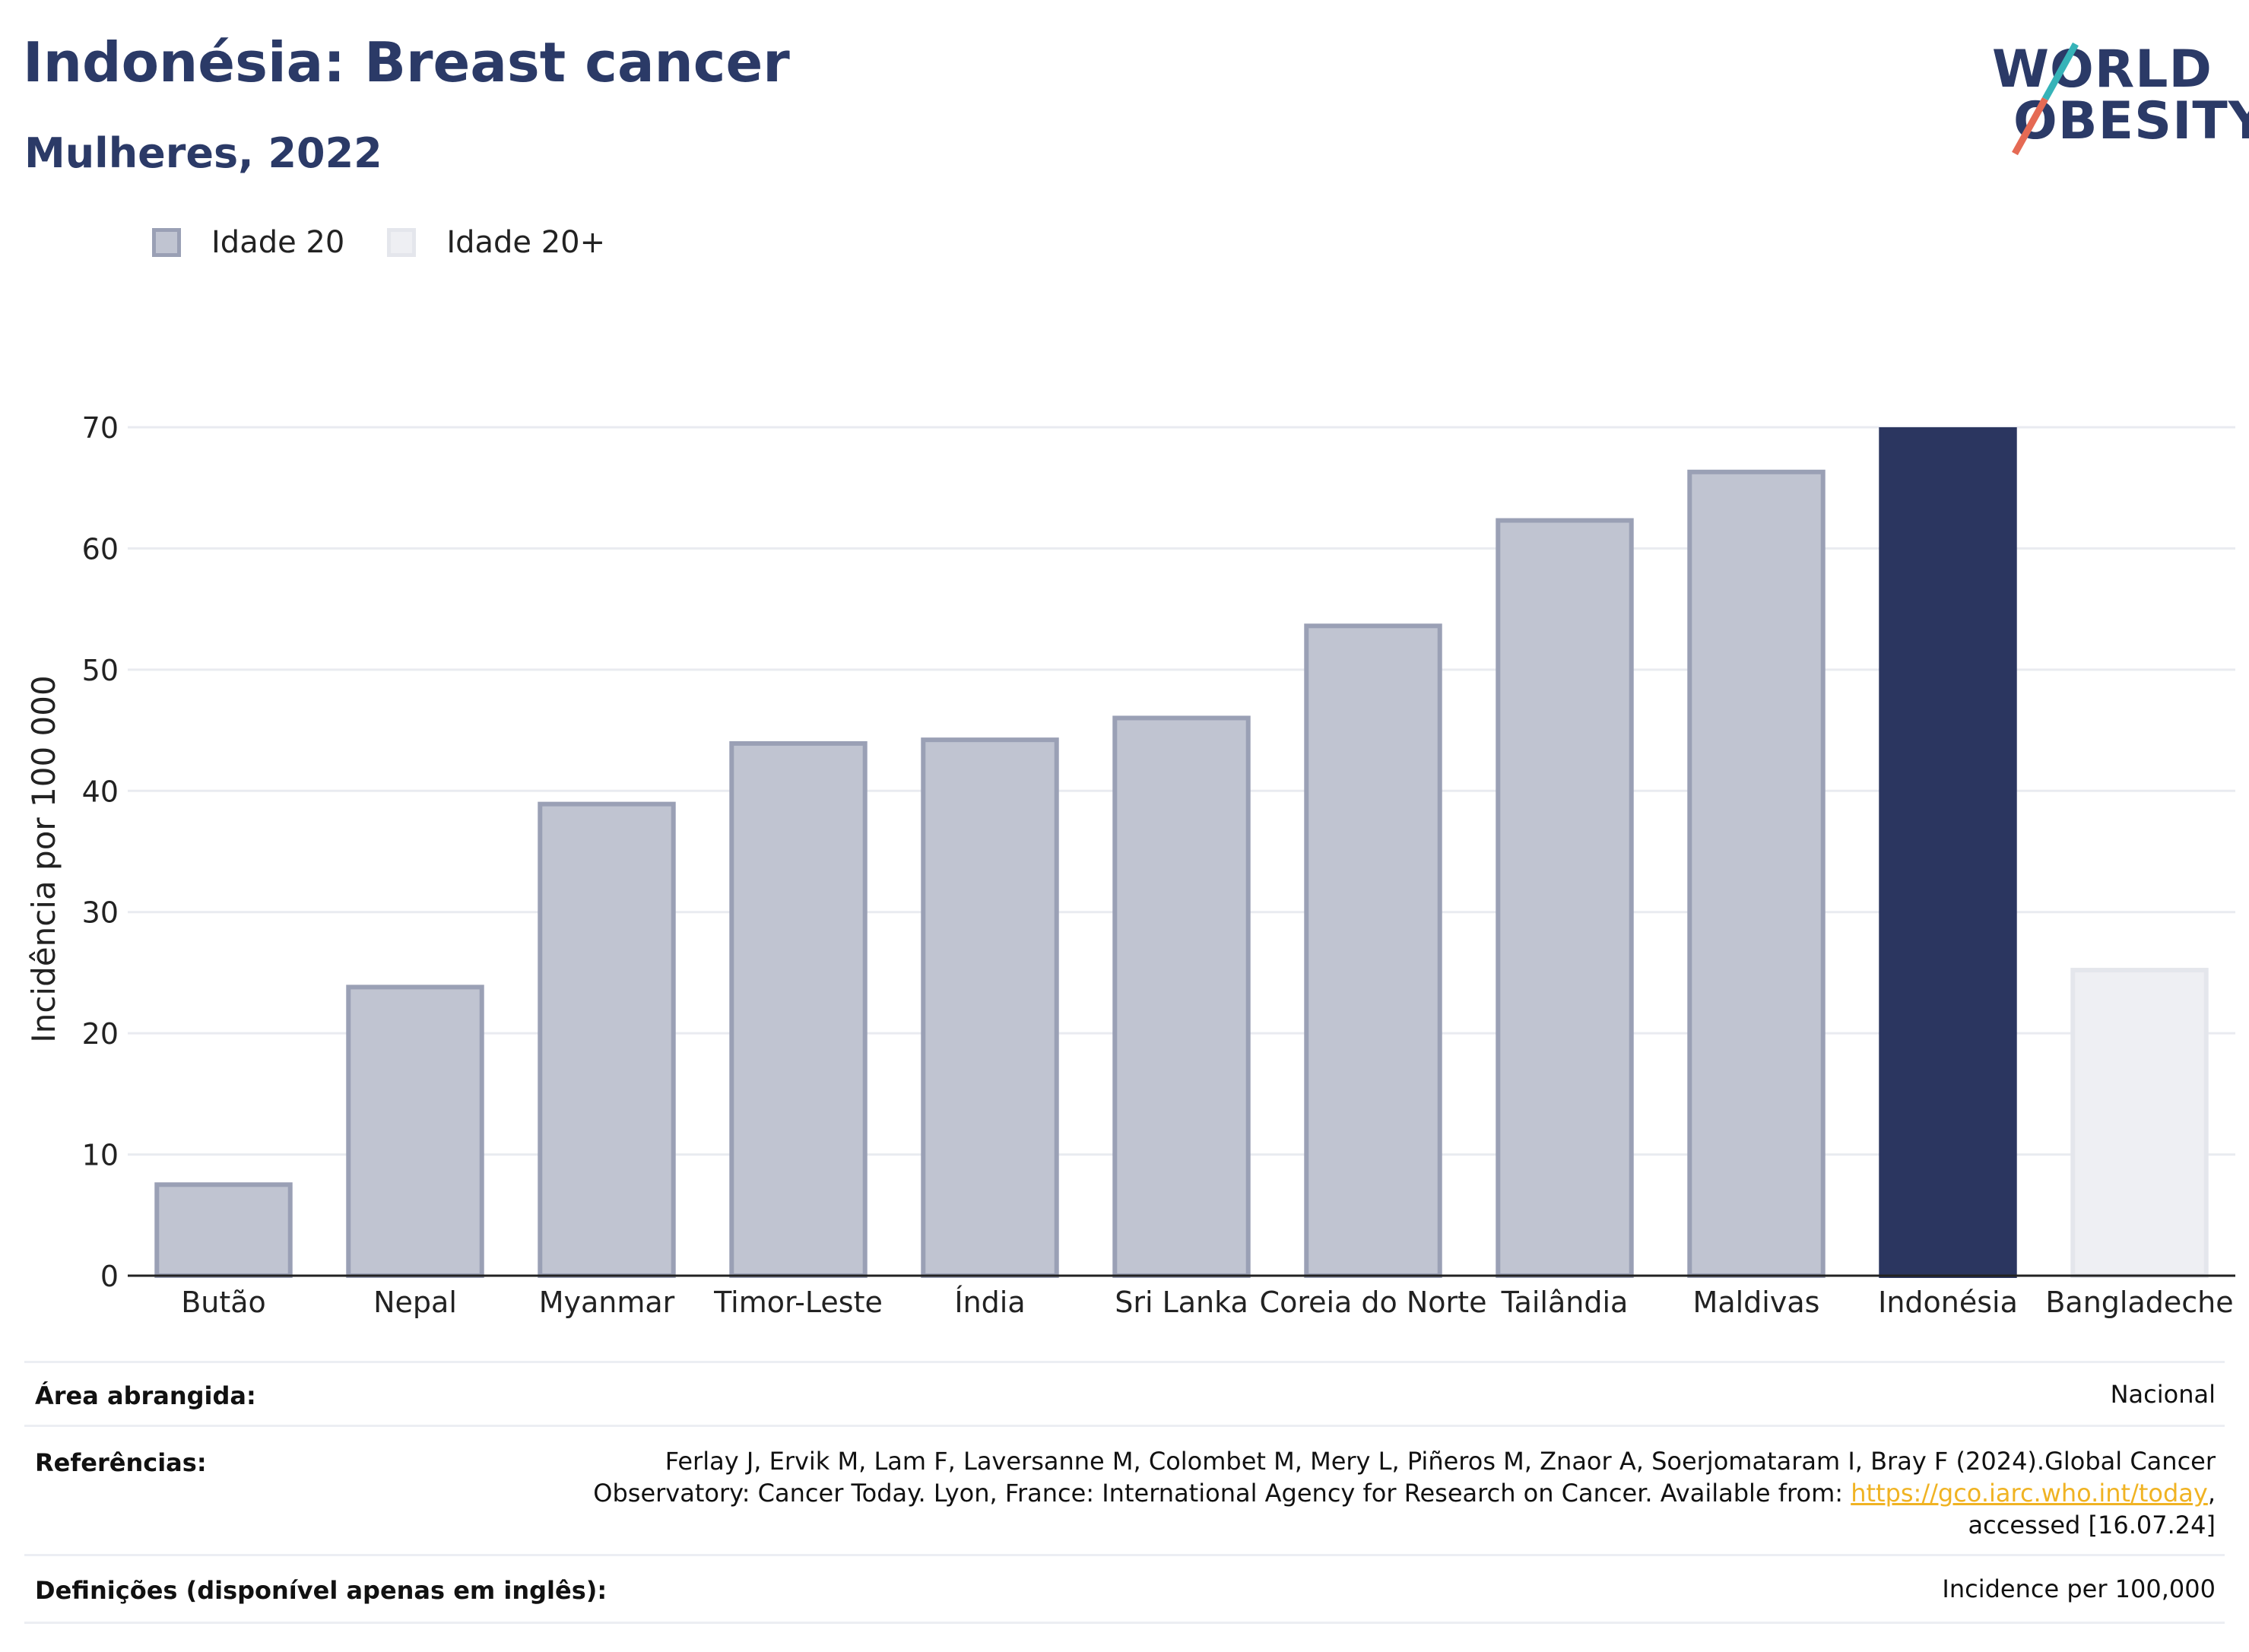  What do you see at coordinates (43, 858) in the screenshot?
I see `y-axis-label: Incidência por 100 000` at bounding box center [43, 858].